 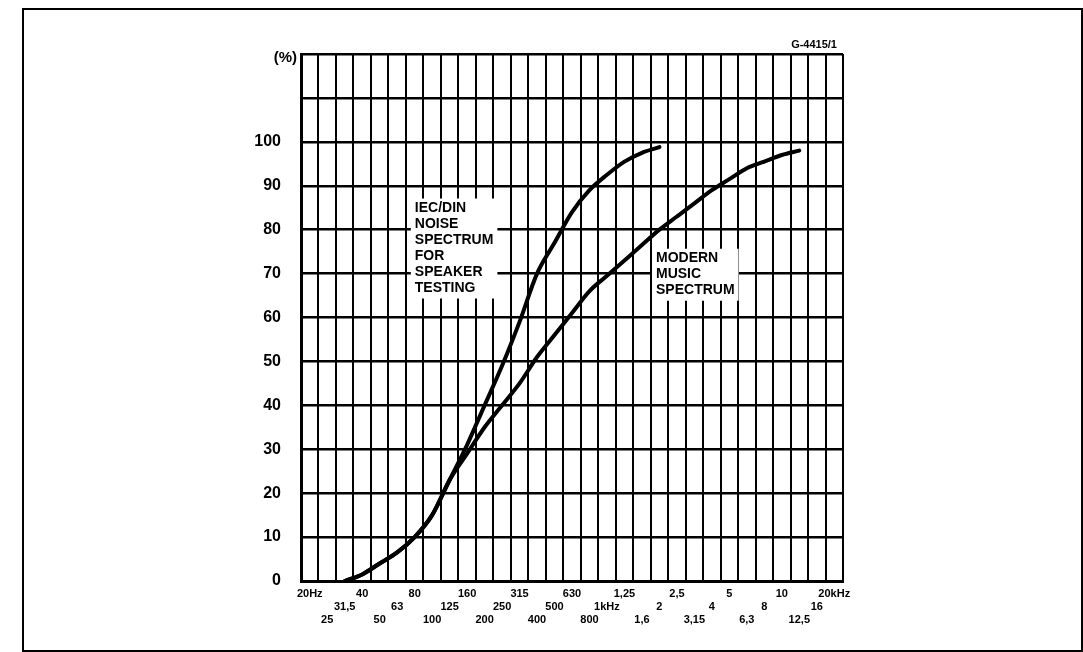 What do you see at coordinates (712, 605) in the screenshot?
I see `x-tick-label: 4` at bounding box center [712, 605].